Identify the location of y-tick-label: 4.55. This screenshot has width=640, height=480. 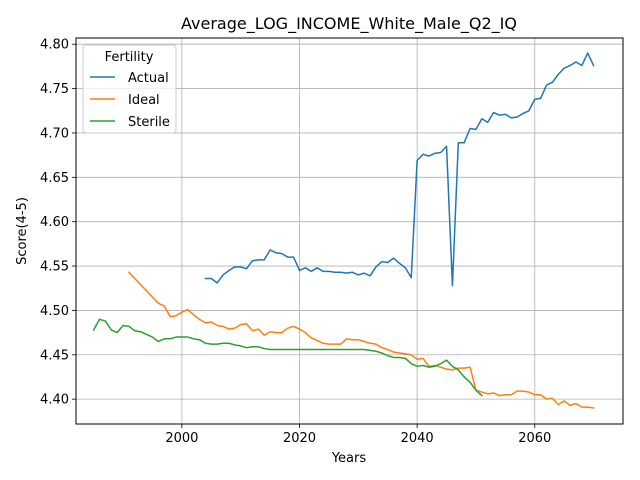
(54, 267).